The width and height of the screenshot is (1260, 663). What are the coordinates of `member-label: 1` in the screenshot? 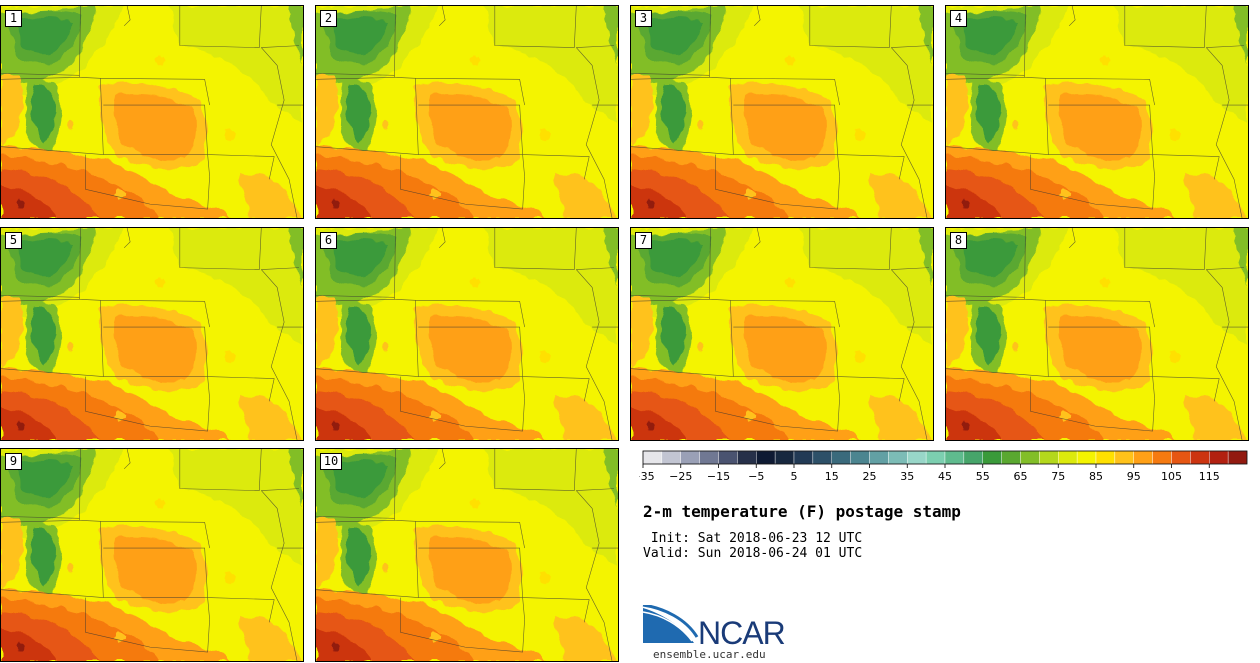 It's located at (13, 18).